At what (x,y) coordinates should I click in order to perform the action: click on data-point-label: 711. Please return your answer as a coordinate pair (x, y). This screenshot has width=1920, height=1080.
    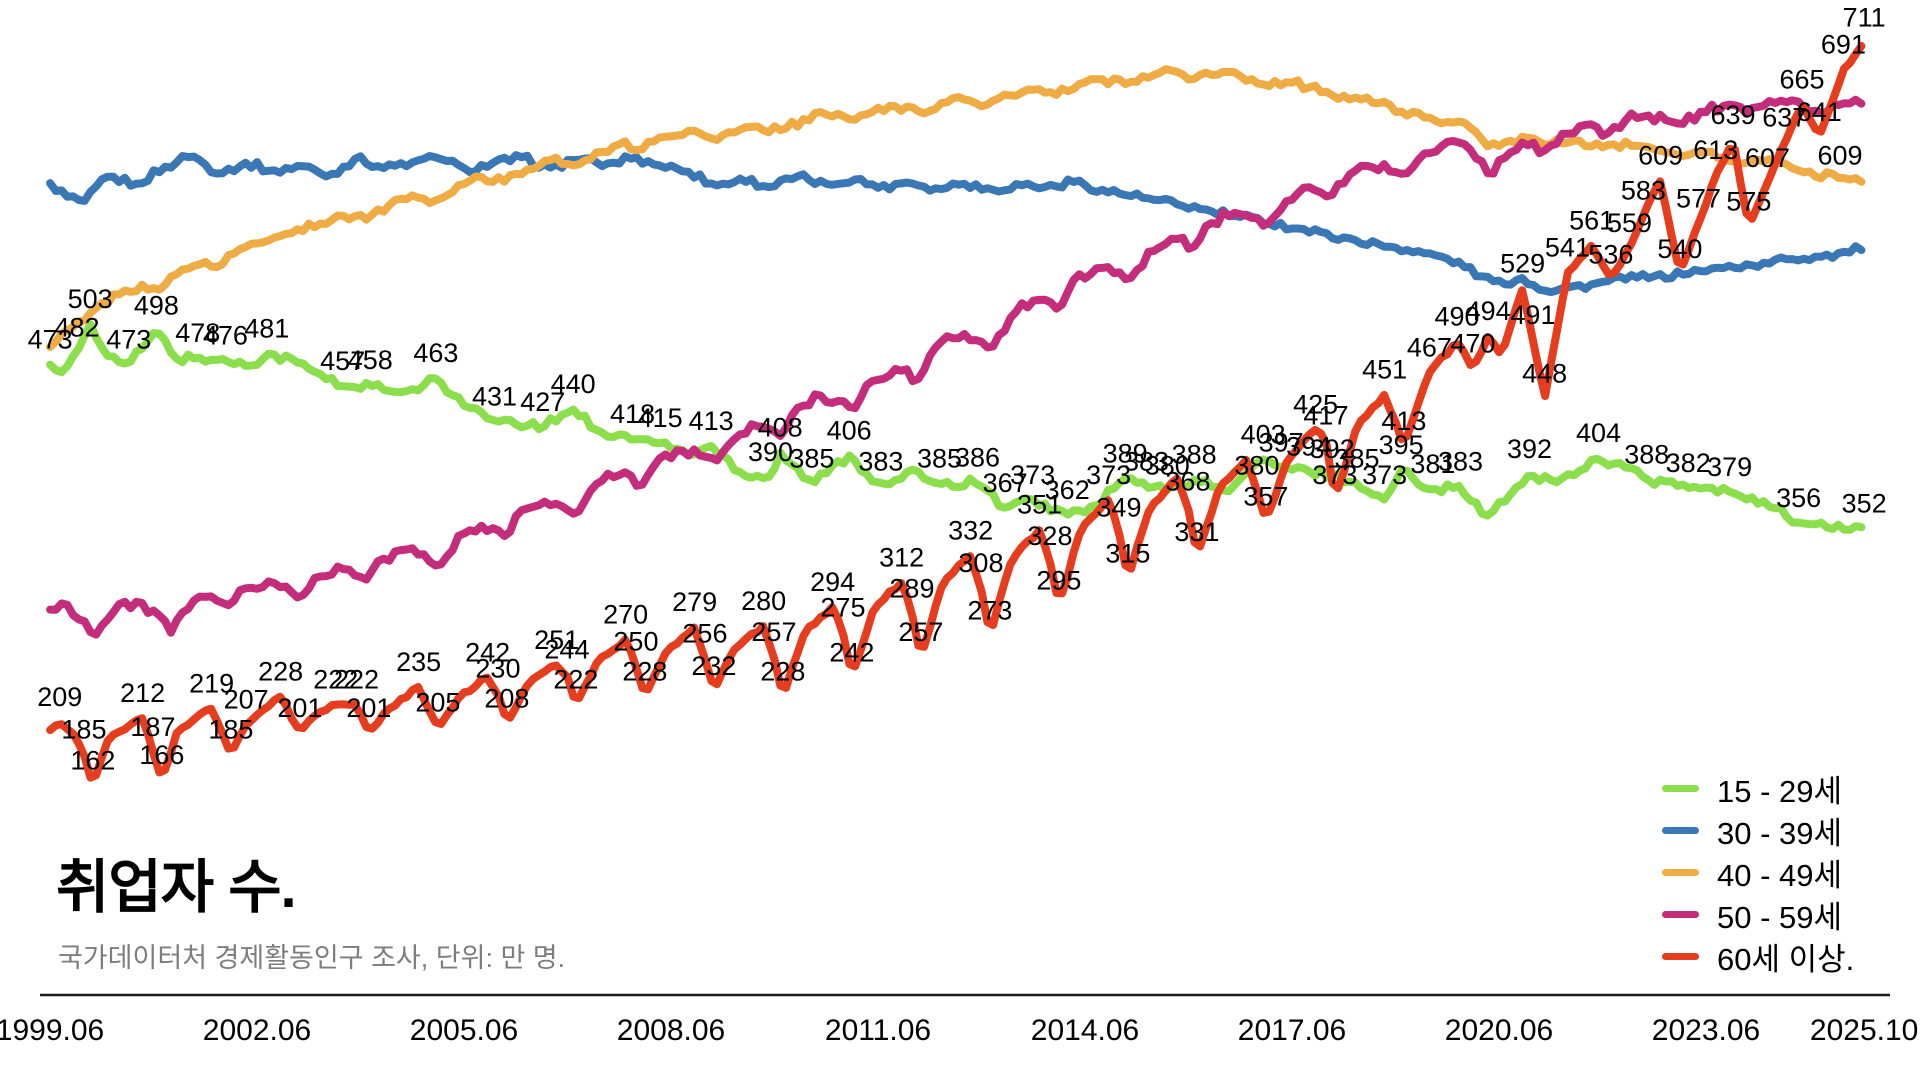
    Looking at the image, I should click on (1864, 17).